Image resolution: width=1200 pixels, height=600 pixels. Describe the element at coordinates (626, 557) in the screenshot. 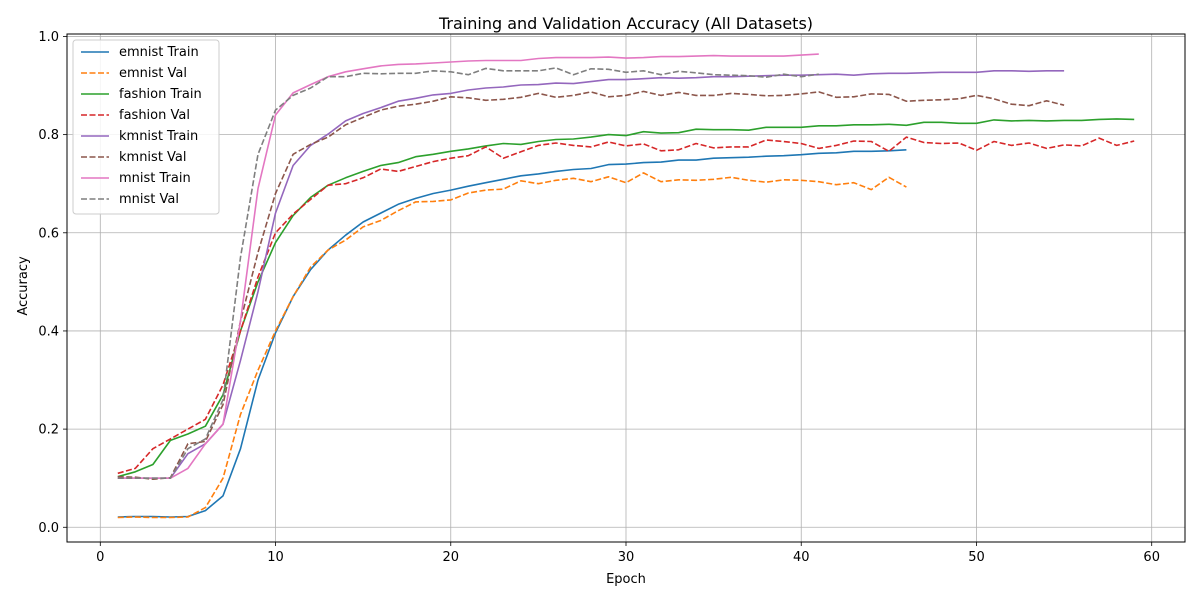

I see `x-tick-label: 30` at that location.